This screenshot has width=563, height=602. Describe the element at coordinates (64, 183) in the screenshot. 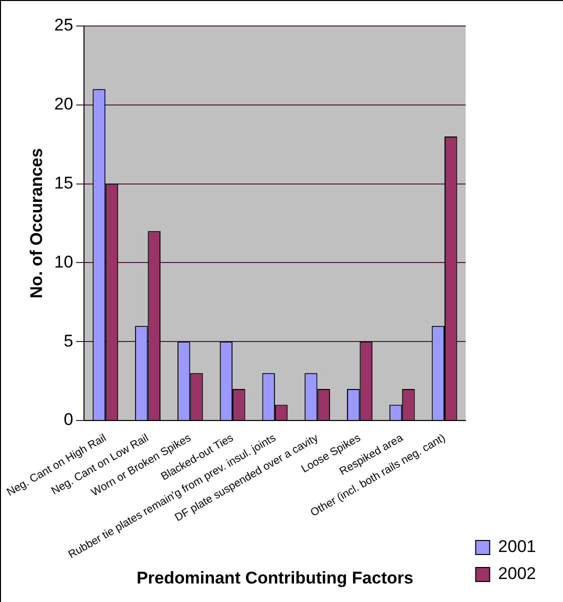

I see `y-tick-label: 15` at that location.